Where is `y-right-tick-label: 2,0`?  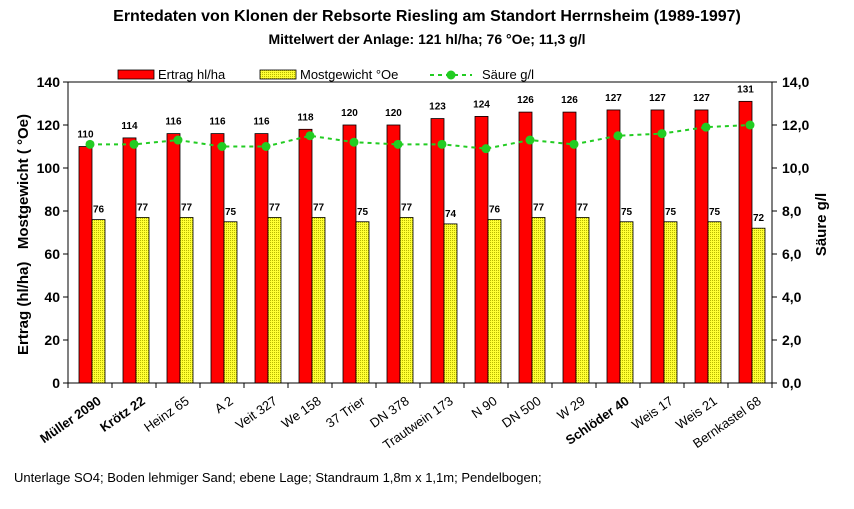 y-right-tick-label: 2,0 is located at coordinates (792, 340).